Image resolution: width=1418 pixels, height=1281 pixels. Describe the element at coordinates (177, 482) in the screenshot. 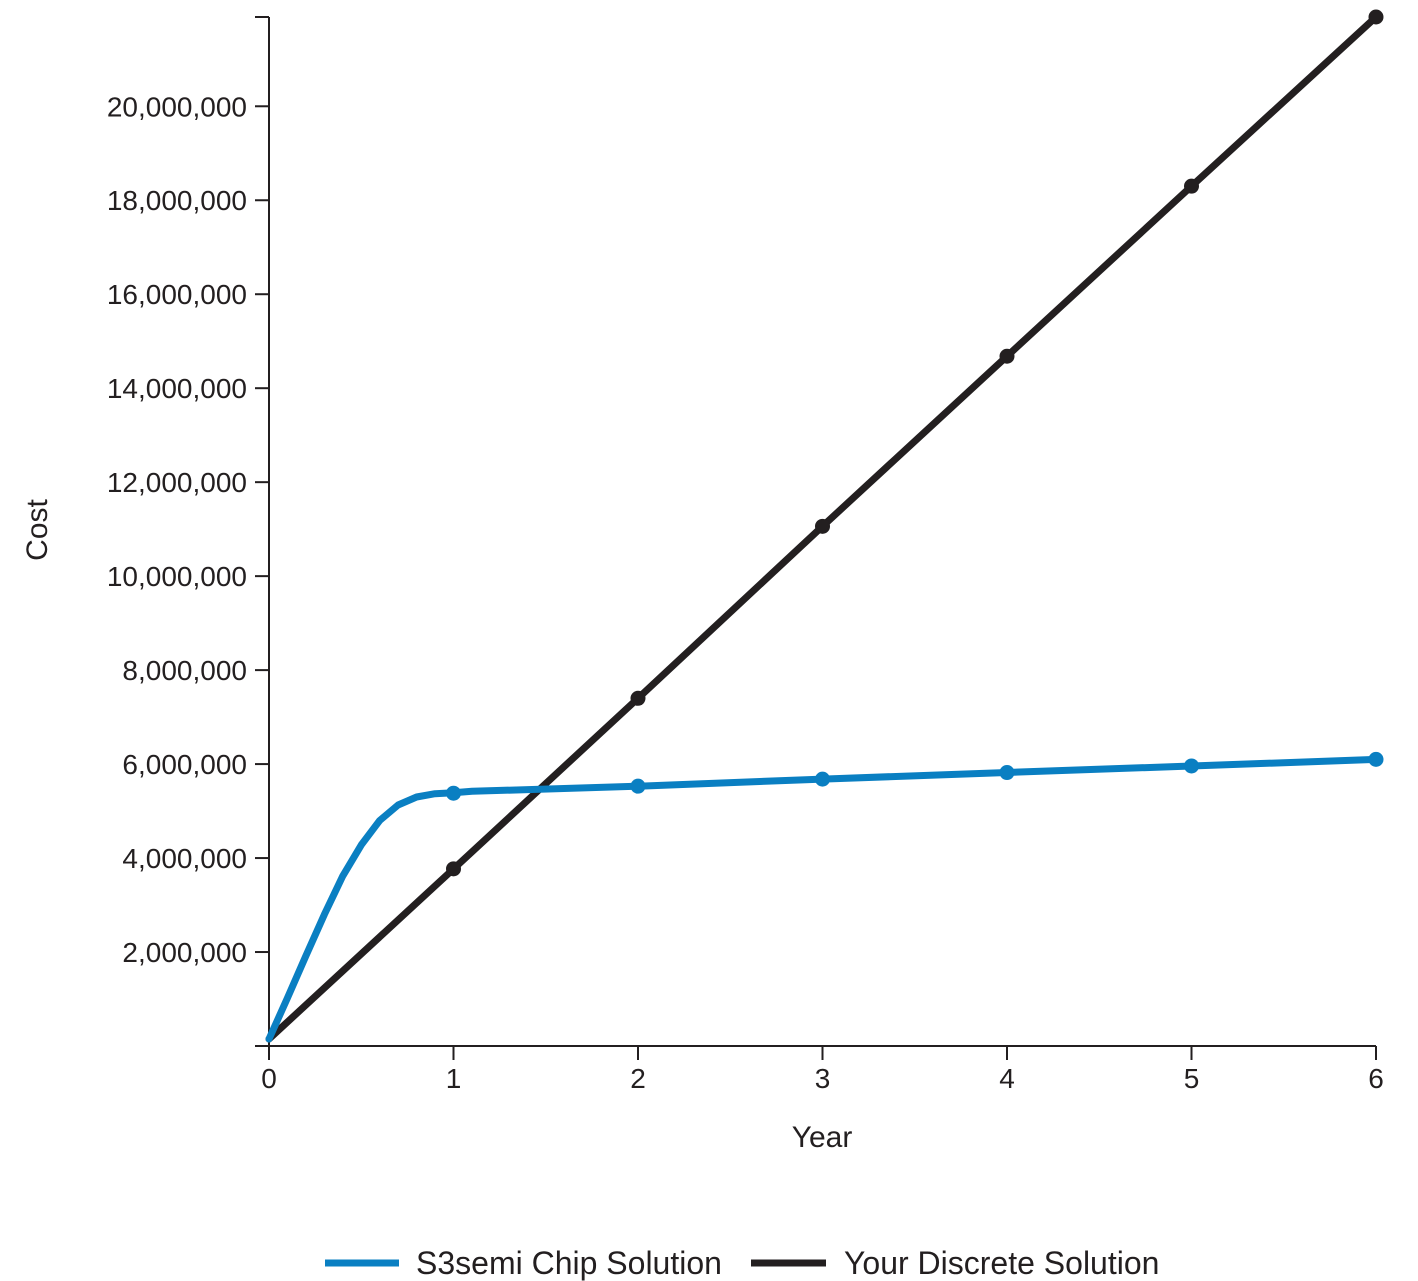

I see `y-tick-label: 12,000,000` at that location.